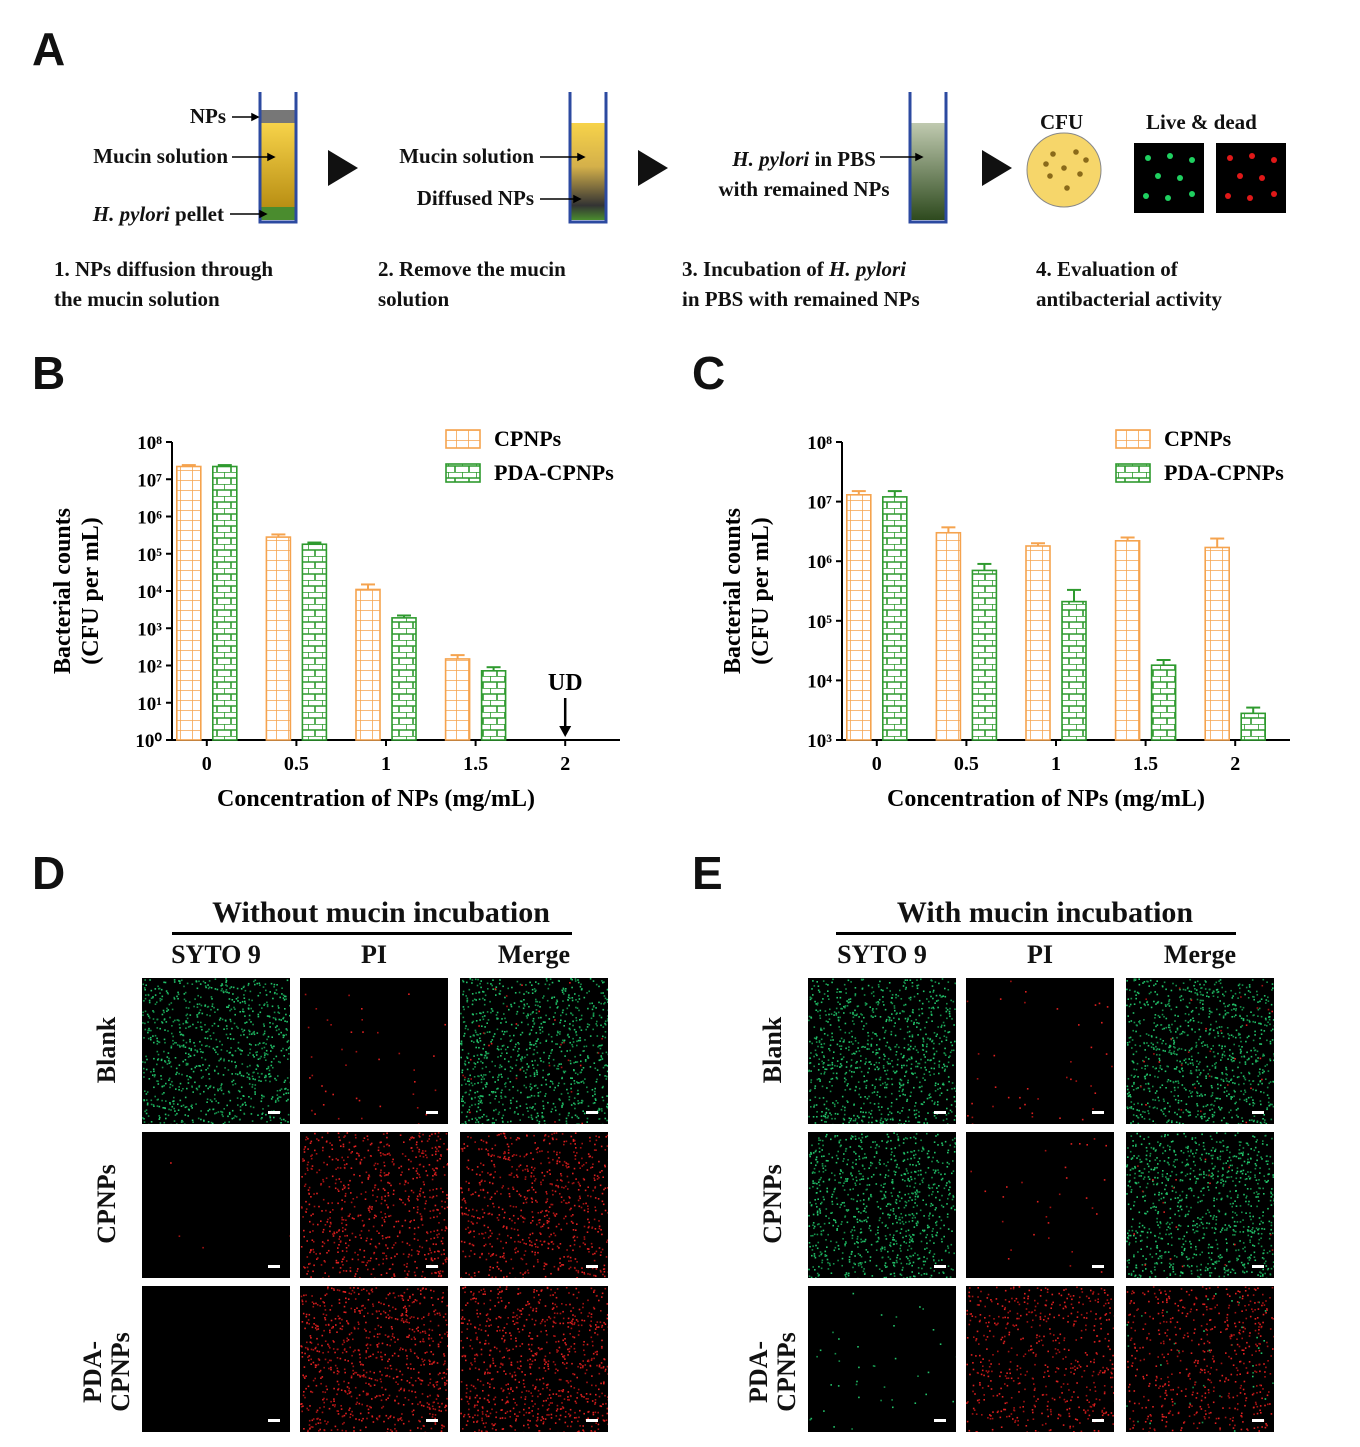 The image size is (1360, 1447). What do you see at coordinates (107, 1050) in the screenshot?
I see `panel-d-row-blank: Blank` at bounding box center [107, 1050].